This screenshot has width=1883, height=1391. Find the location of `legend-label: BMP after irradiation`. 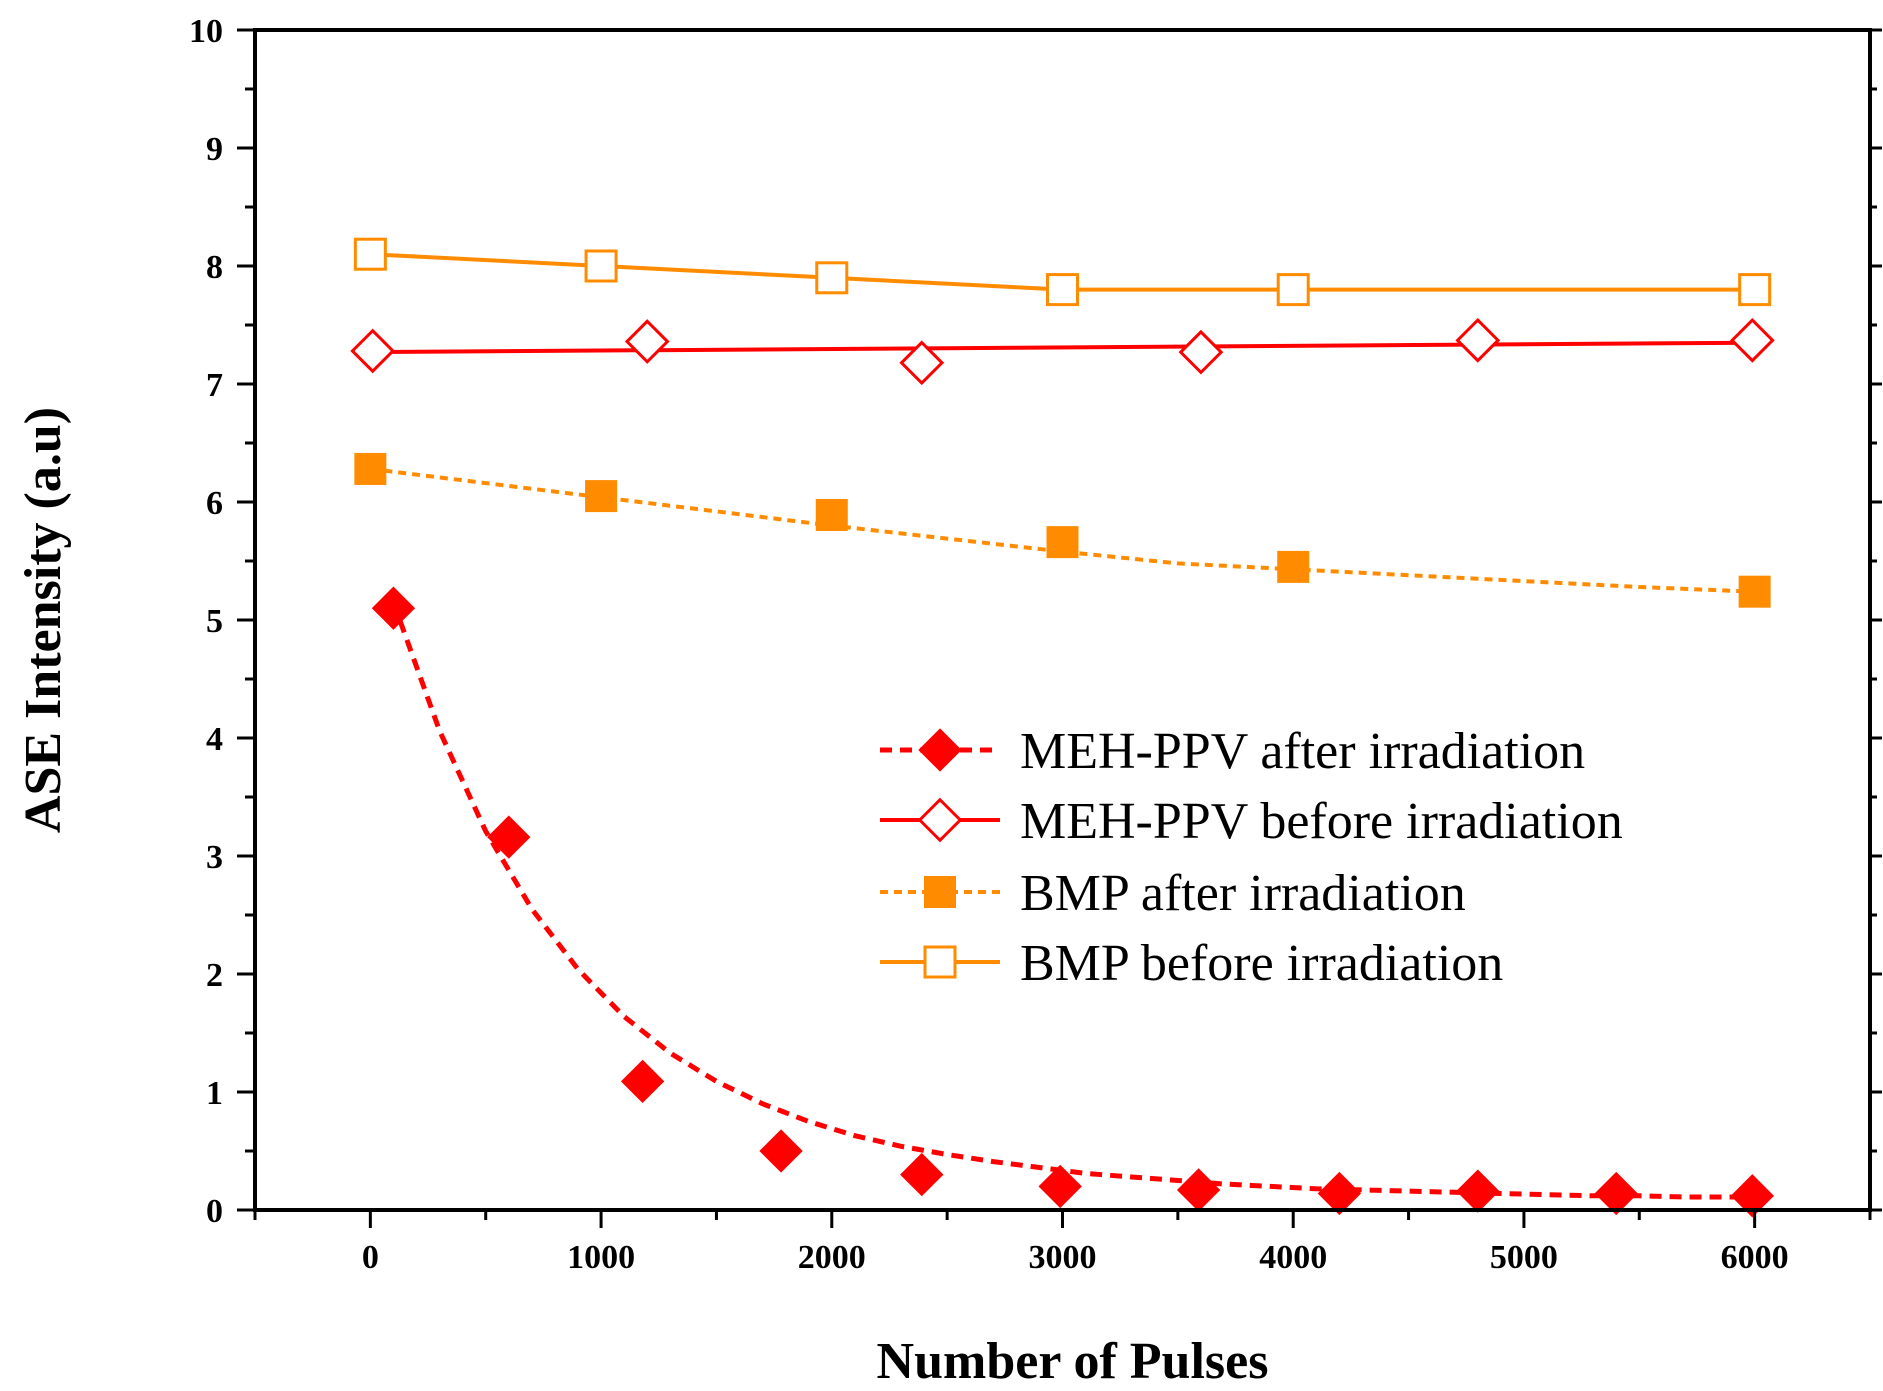

legend-label: BMP after irradiation is located at coordinates (1243, 893).